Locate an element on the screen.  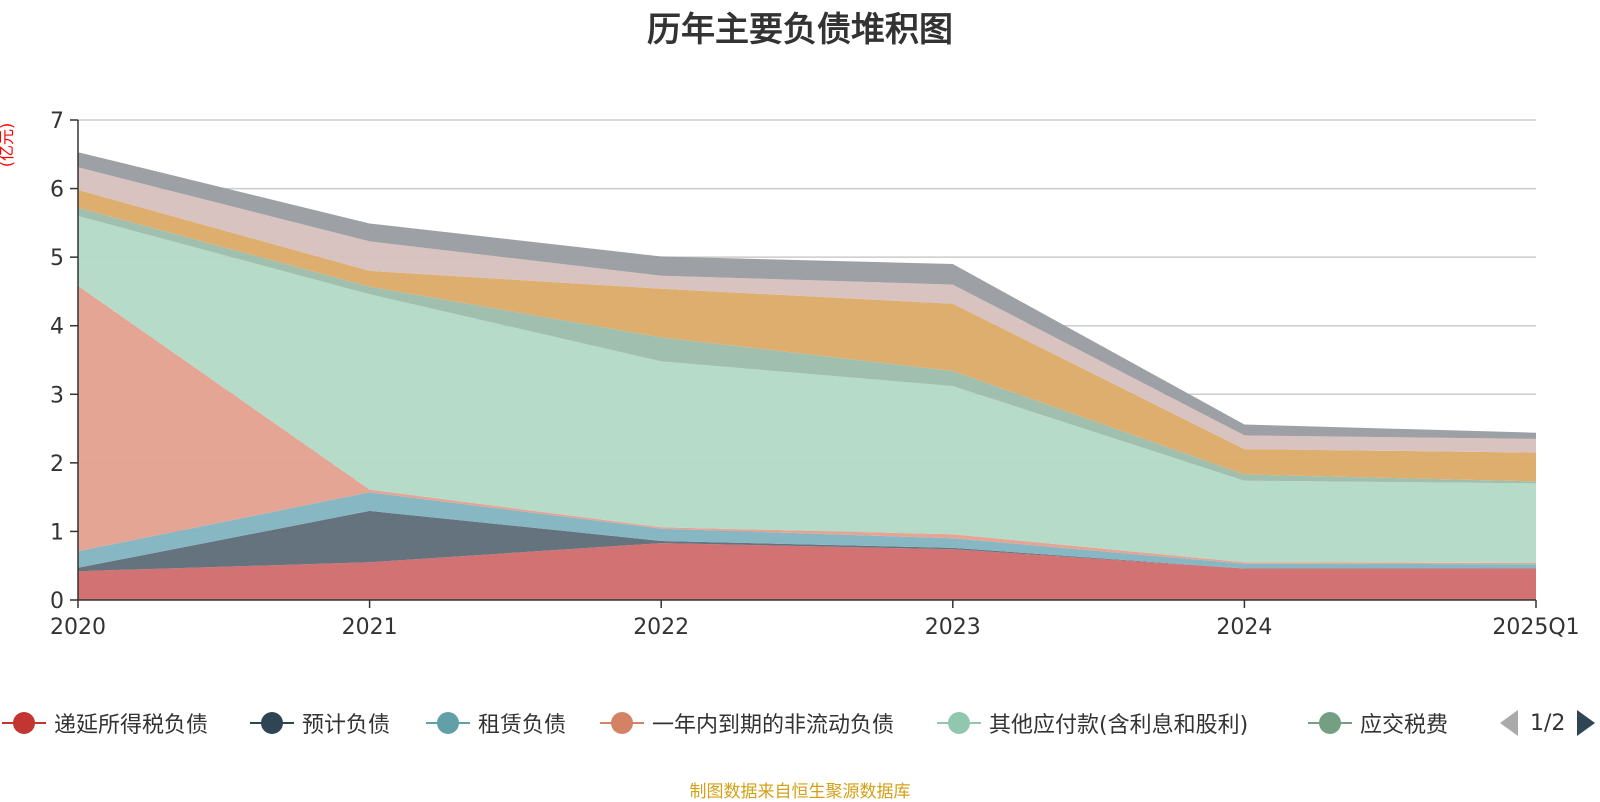
y-axis-label: (亿元) is located at coordinates (8, 145).